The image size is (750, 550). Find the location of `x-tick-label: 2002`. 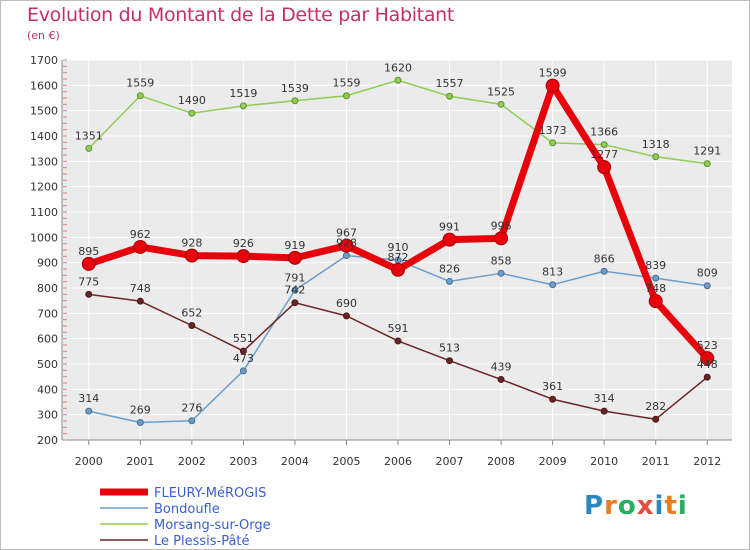

x-tick-label: 2002 is located at coordinates (192, 461).